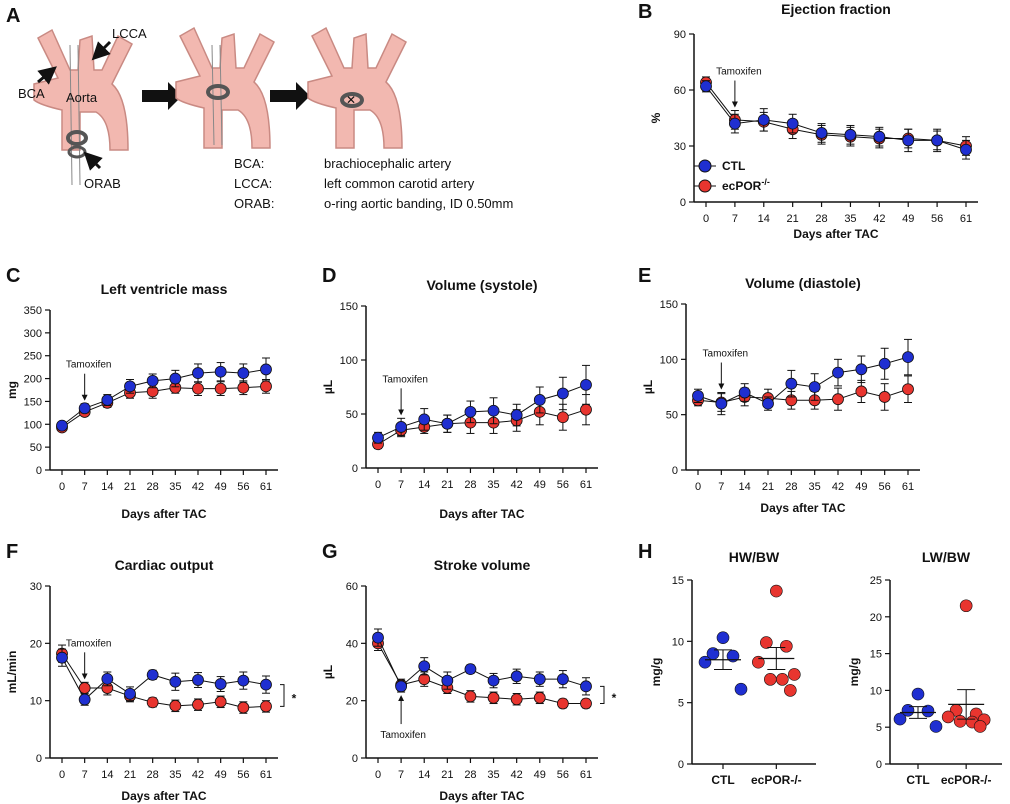 Image resolution: width=1010 pixels, height=804 pixels. What do you see at coordinates (357, 87) in the screenshot?
I see `aorta-diagram-3: ✕` at bounding box center [357, 87].